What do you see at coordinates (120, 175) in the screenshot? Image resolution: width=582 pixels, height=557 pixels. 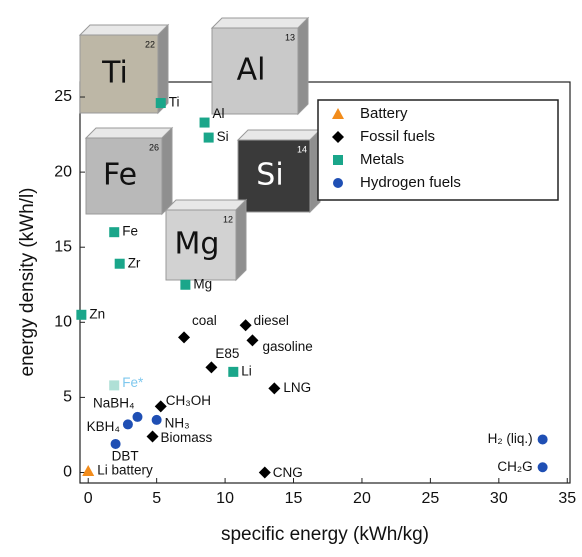 I see `cube-symbol: Fe` at bounding box center [120, 175].